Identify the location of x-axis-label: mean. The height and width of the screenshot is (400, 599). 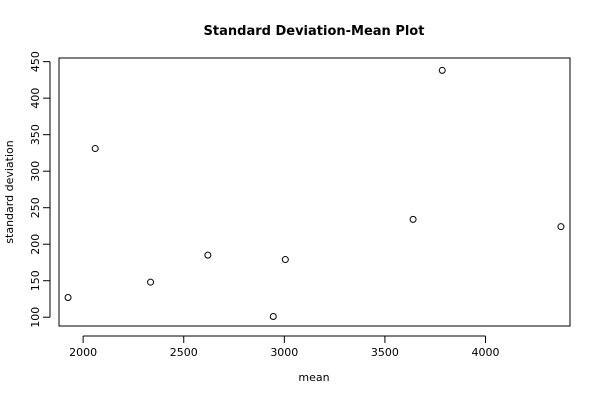
(313, 377).